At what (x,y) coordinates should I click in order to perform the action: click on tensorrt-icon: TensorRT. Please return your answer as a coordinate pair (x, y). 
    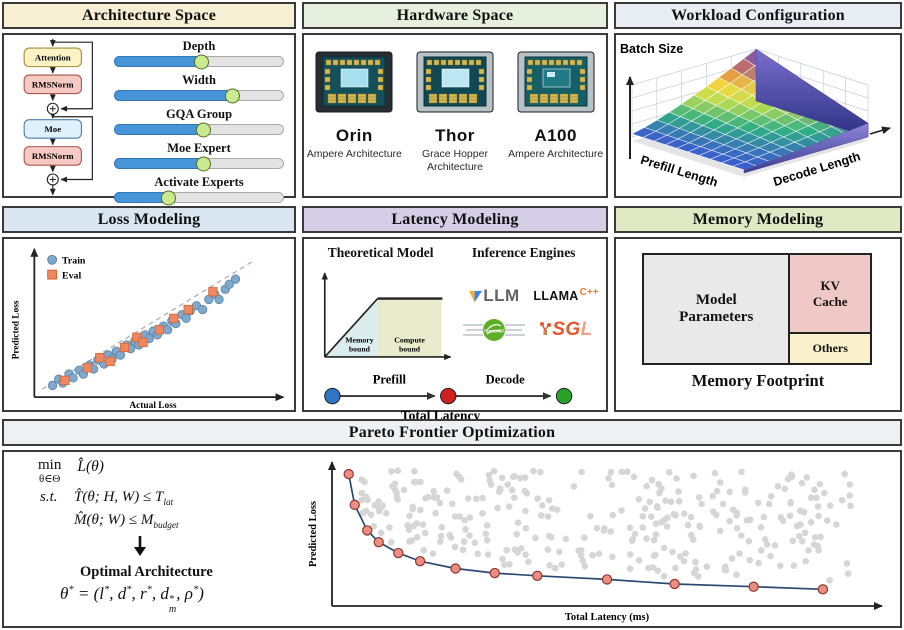
    Looking at the image, I should click on (493, 330).